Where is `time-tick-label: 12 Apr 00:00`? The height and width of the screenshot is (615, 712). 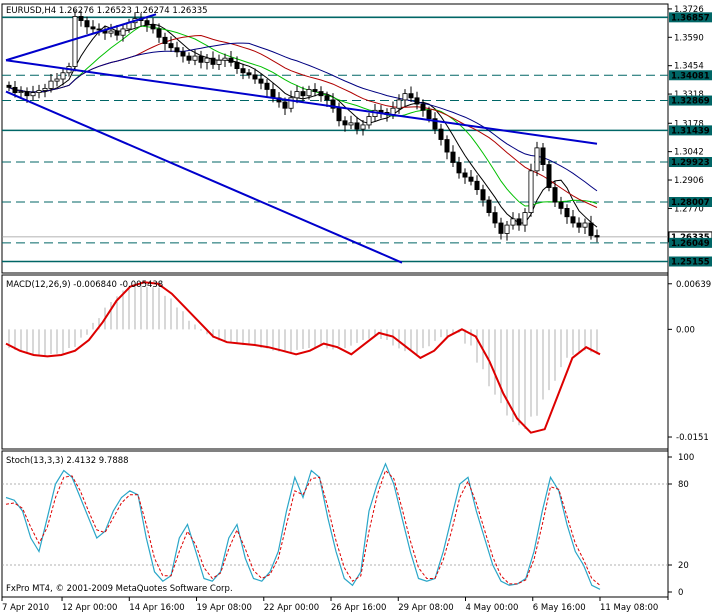 time-tick-label: 12 Apr 00:00 is located at coordinates (89, 608).